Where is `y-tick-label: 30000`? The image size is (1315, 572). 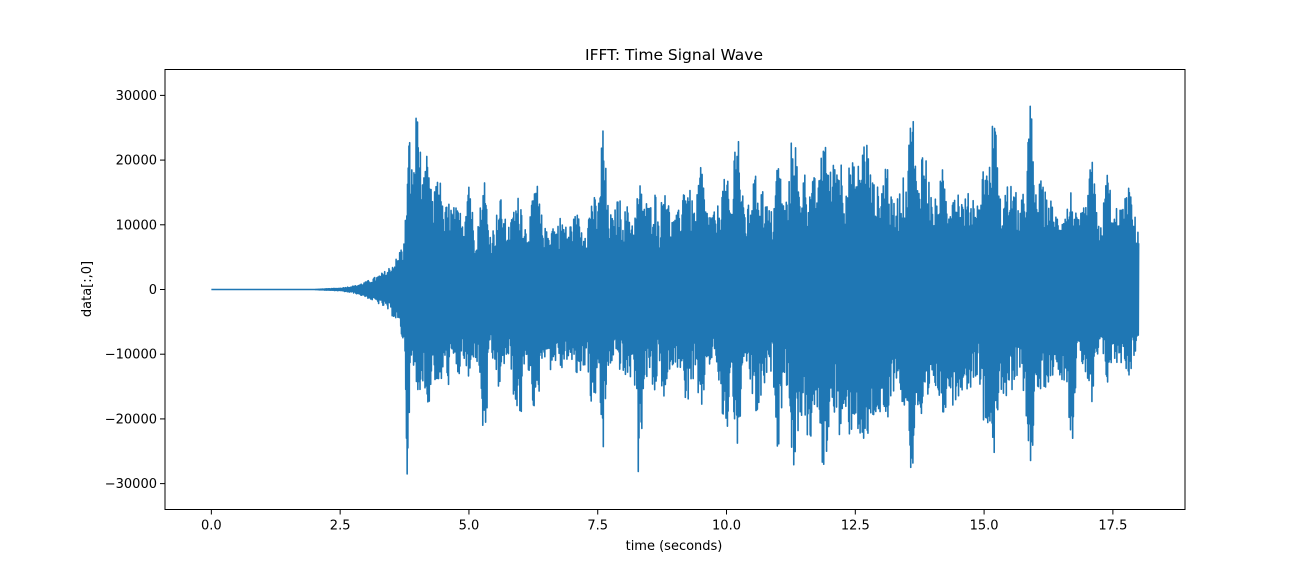 y-tick-label: 30000 is located at coordinates (136, 96).